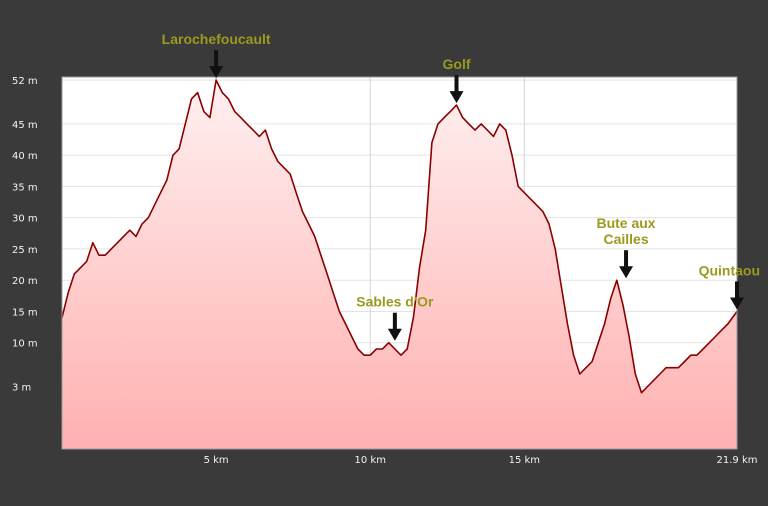  Describe the element at coordinates (729, 286) in the screenshot. I see `annotation-quintaou: Quintaou` at that location.